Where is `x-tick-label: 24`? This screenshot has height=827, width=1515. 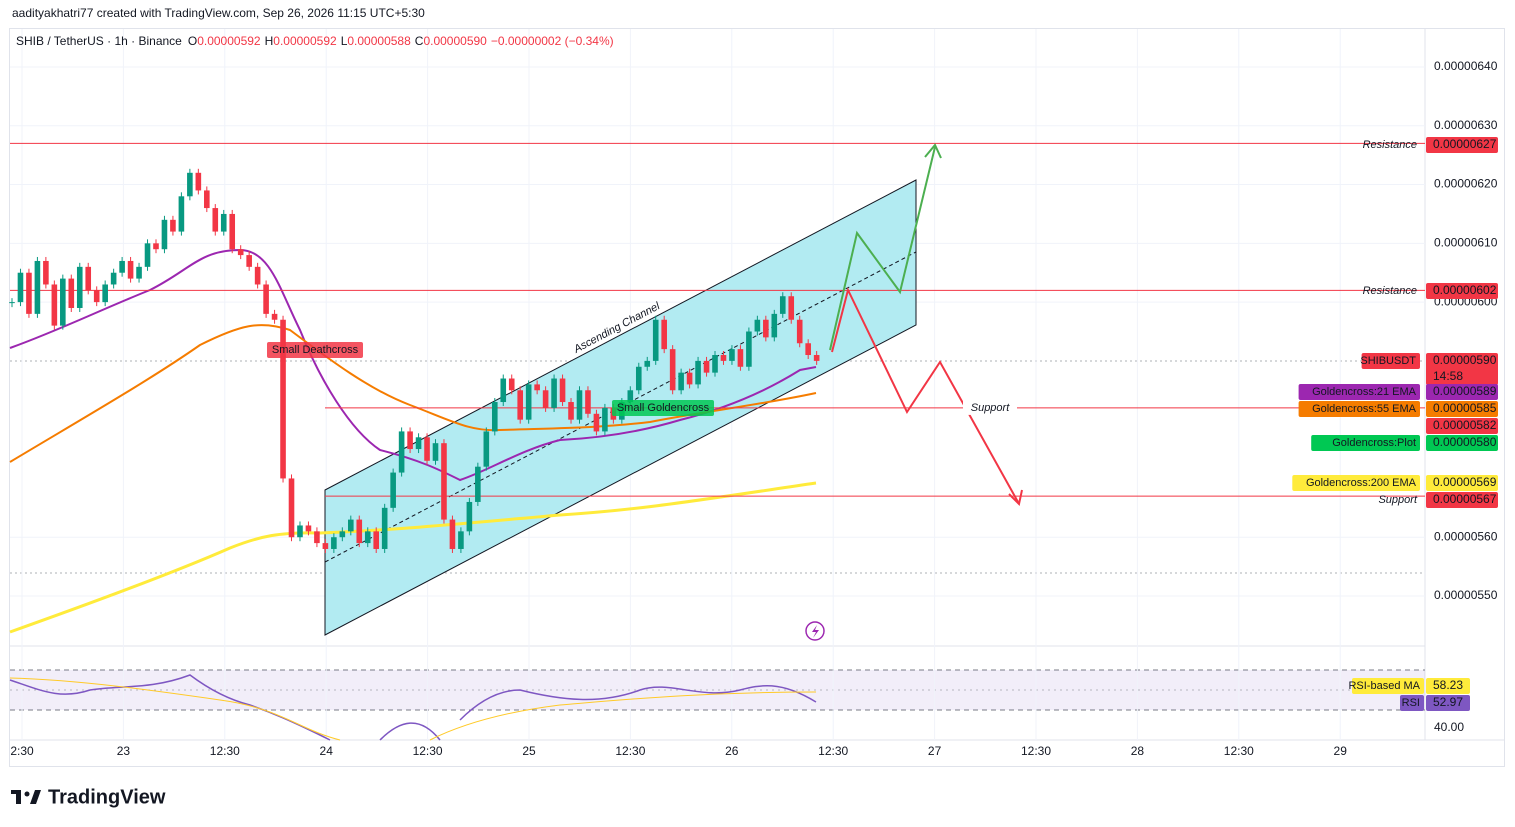
x-tick-label: 24 is located at coordinates (327, 751).